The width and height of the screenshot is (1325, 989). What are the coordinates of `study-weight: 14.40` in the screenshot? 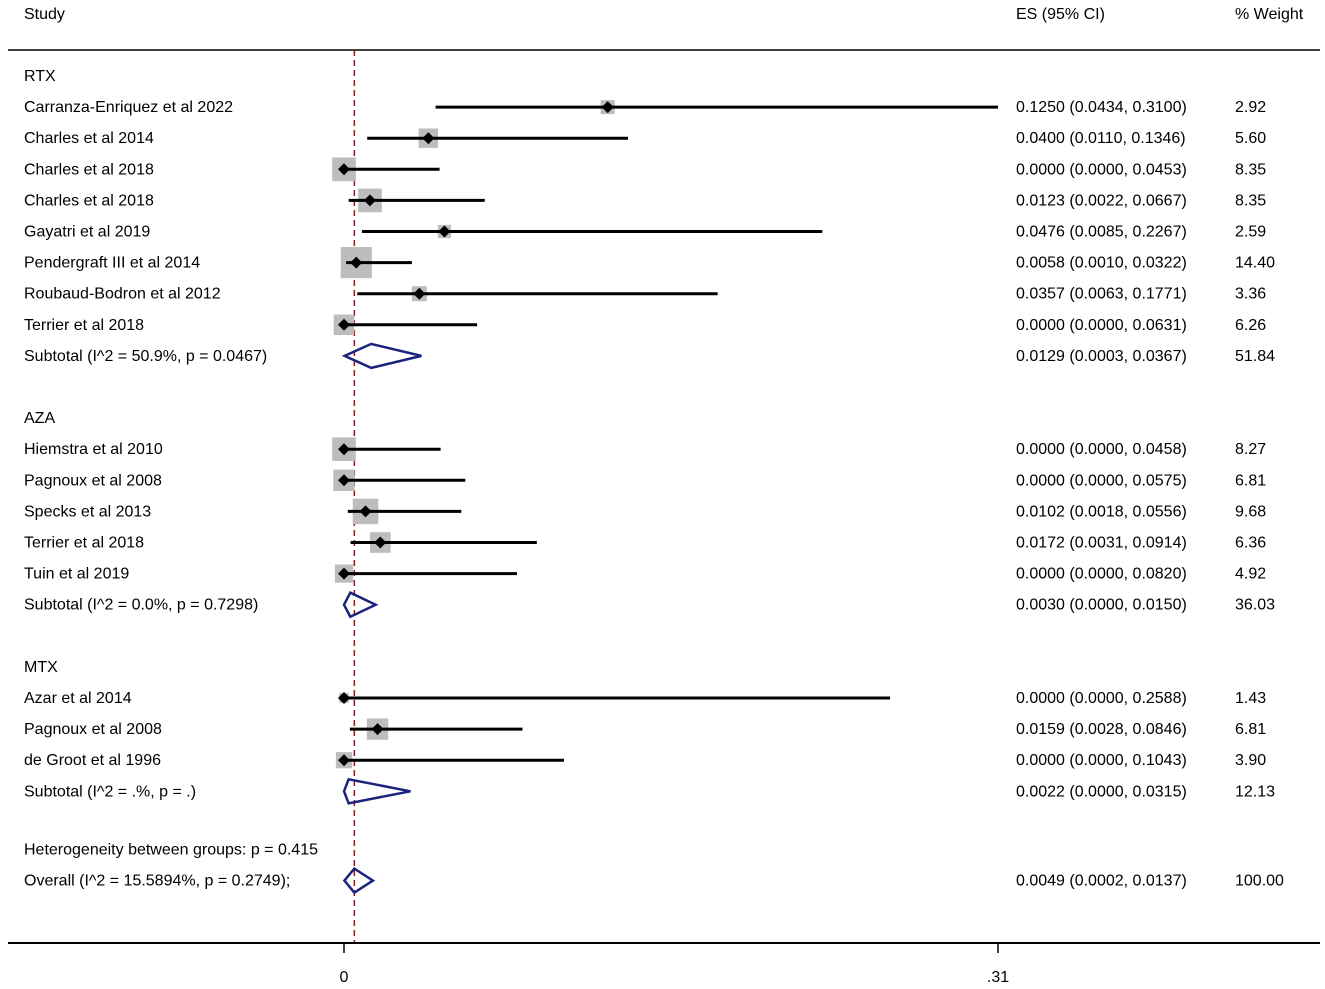 It's located at (1255, 263).